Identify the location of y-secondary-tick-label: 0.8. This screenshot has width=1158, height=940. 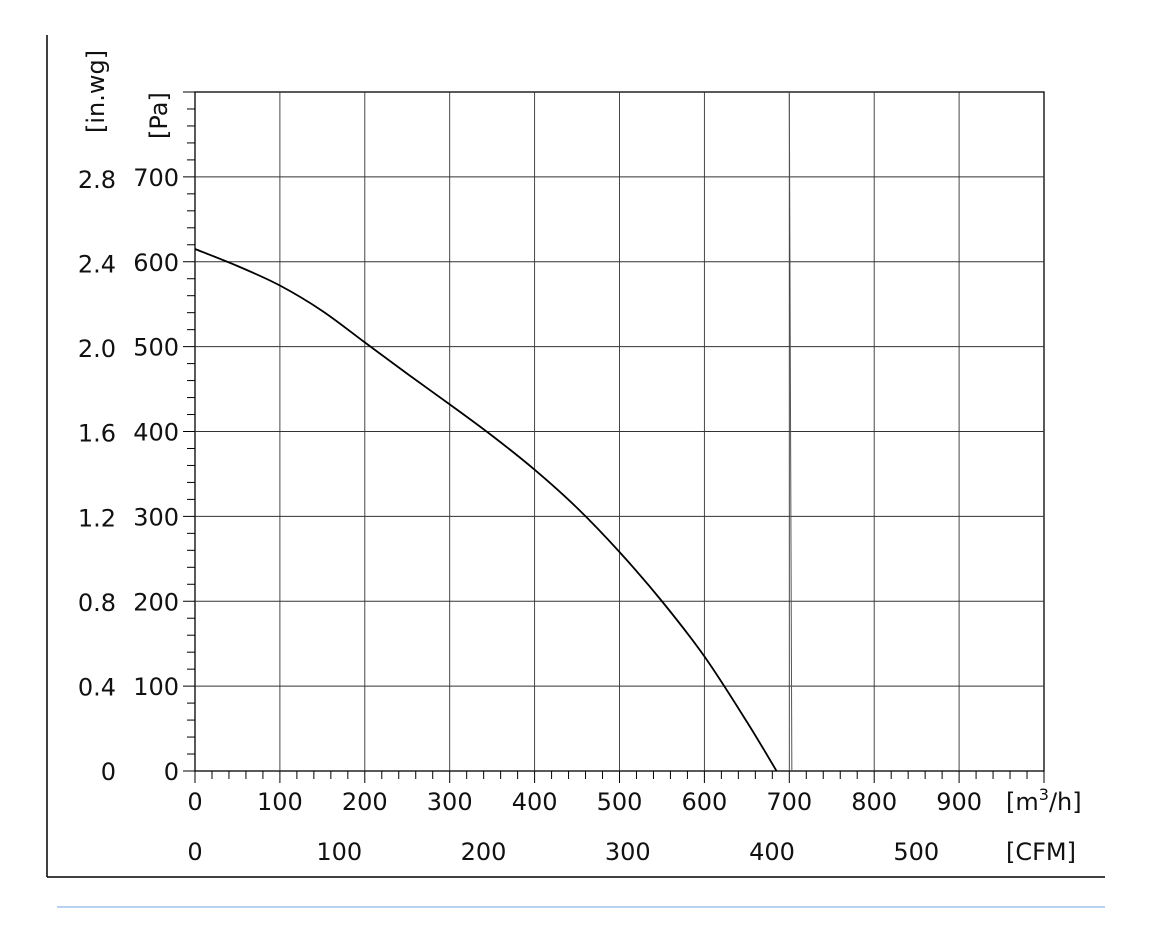
(97, 603).